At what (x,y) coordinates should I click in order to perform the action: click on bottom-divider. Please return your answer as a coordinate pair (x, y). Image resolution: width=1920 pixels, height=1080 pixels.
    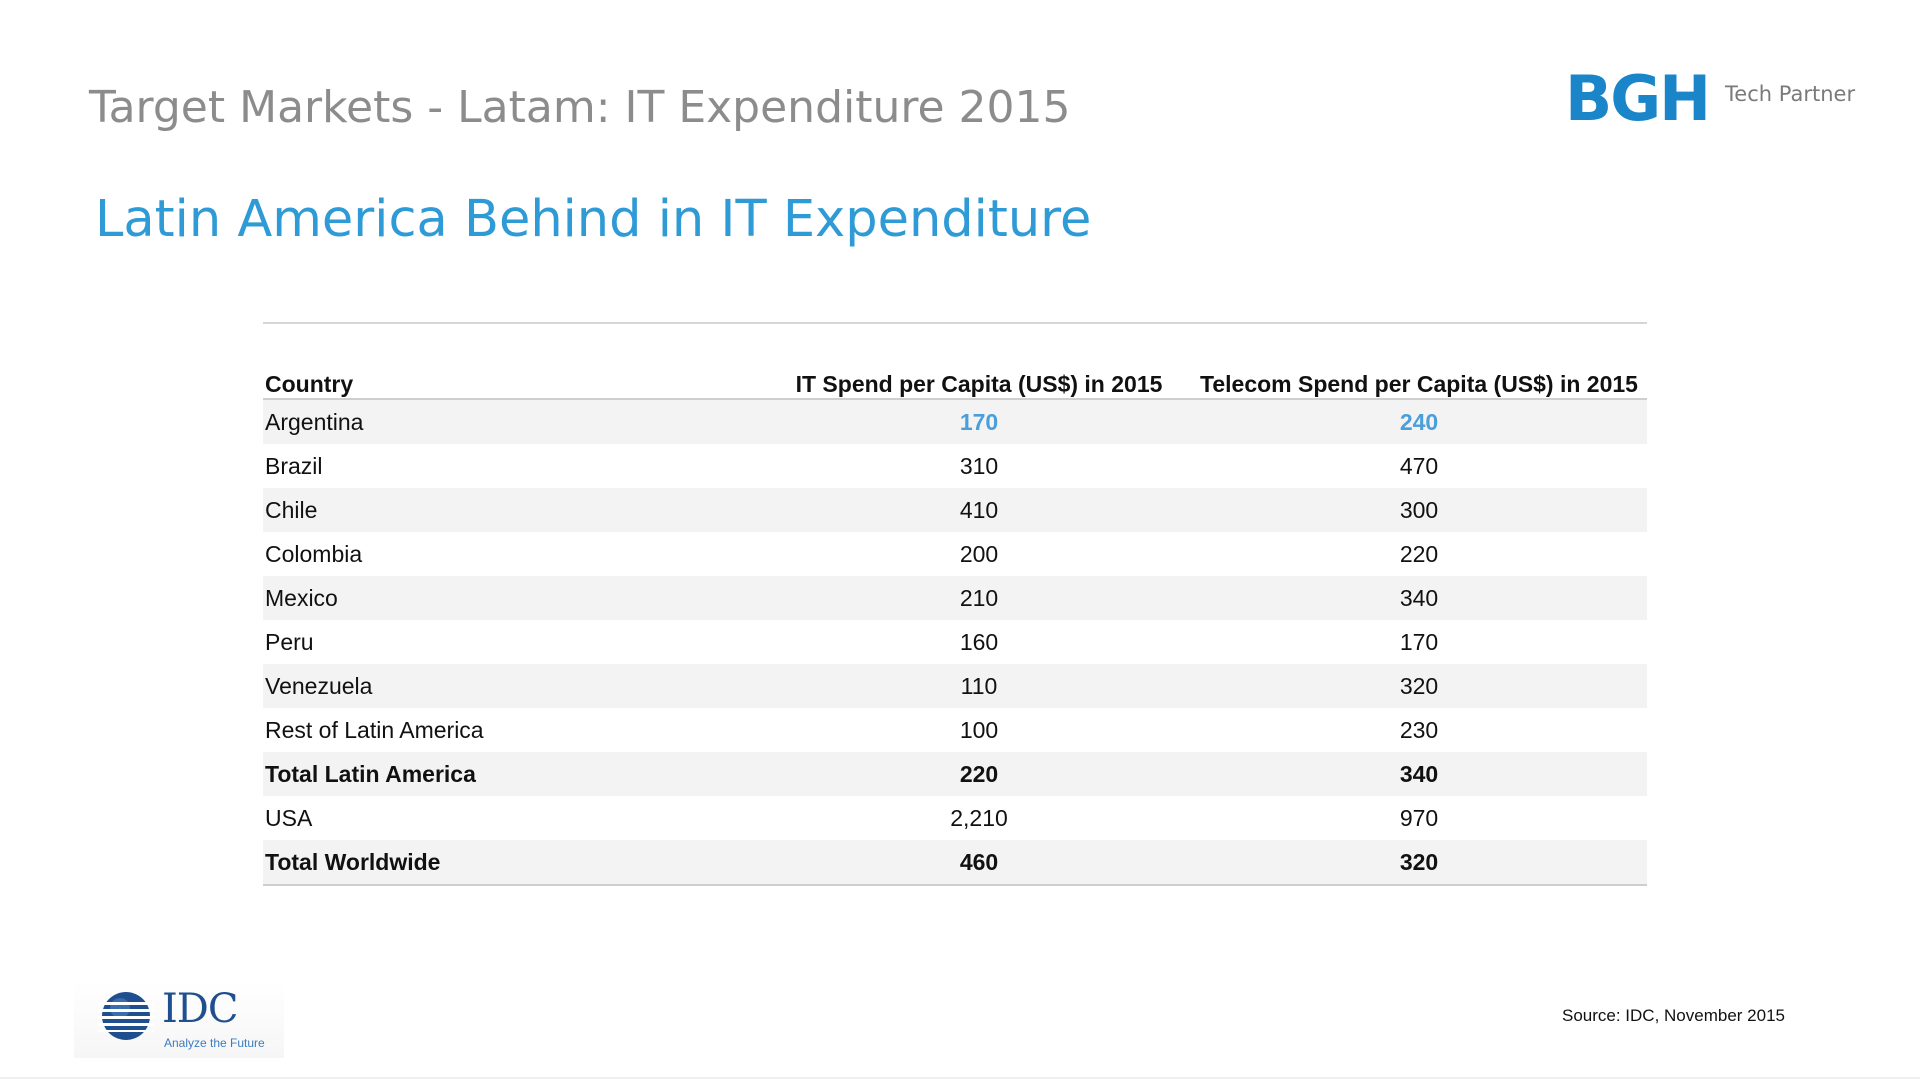
    Looking at the image, I should click on (960, 1078).